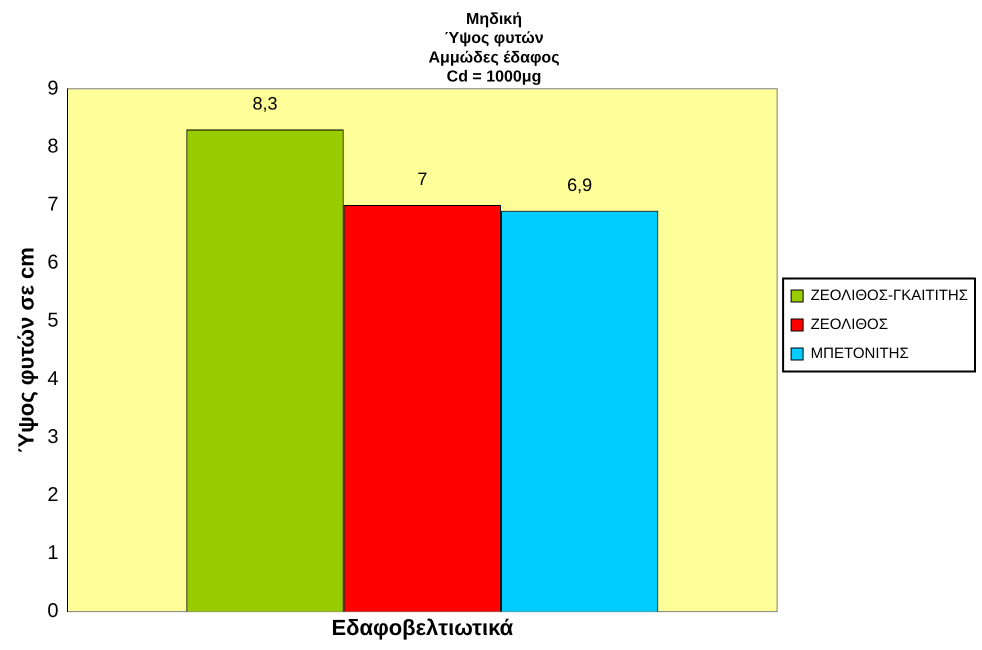 Image resolution: width=982 pixels, height=650 pixels. What do you see at coordinates (265, 103) in the screenshot?
I see `data-label: 8,3` at bounding box center [265, 103].